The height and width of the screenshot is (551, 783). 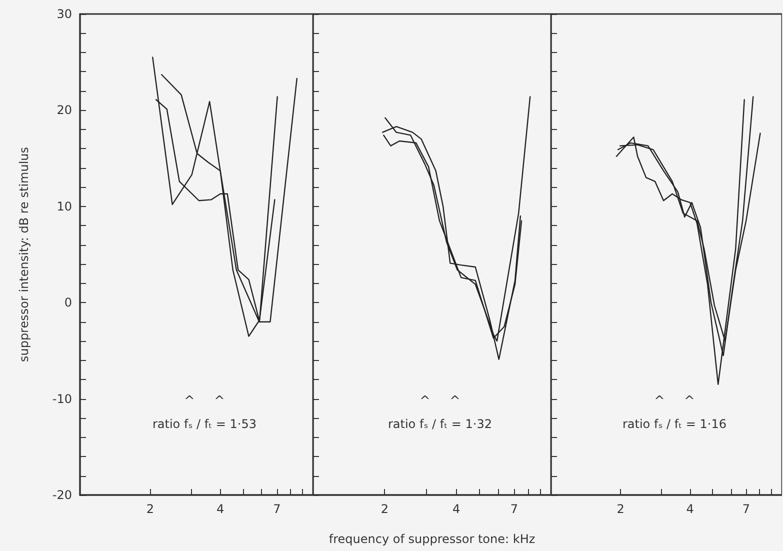 I want to click on x-axis-title: frequency of suppressor tone: kHz, so click(x=432, y=539).